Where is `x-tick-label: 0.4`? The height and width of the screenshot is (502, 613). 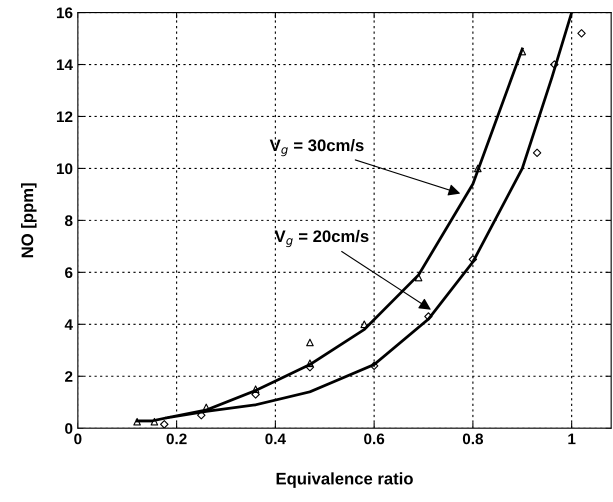
x-tick-label: 0.4 is located at coordinates (275, 438).